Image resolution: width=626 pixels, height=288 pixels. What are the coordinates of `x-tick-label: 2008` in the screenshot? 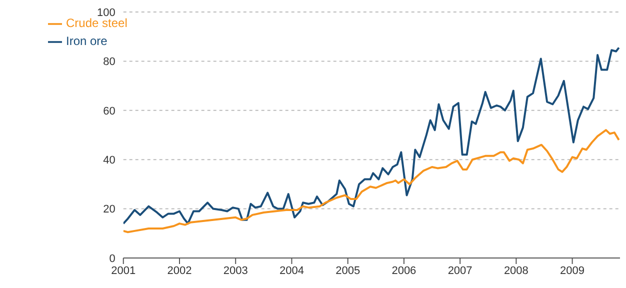 It's located at (516, 270).